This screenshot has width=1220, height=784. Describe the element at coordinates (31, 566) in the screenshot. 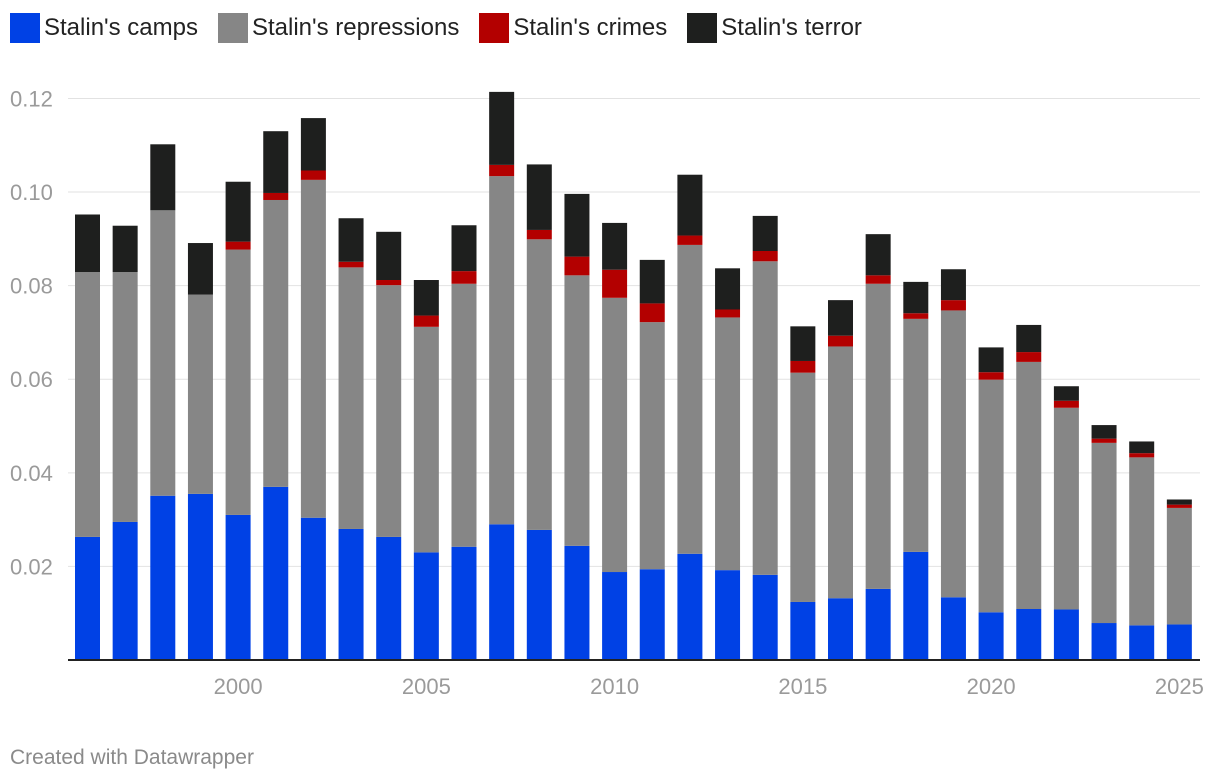

I see `y-tick-label: 0.02` at that location.